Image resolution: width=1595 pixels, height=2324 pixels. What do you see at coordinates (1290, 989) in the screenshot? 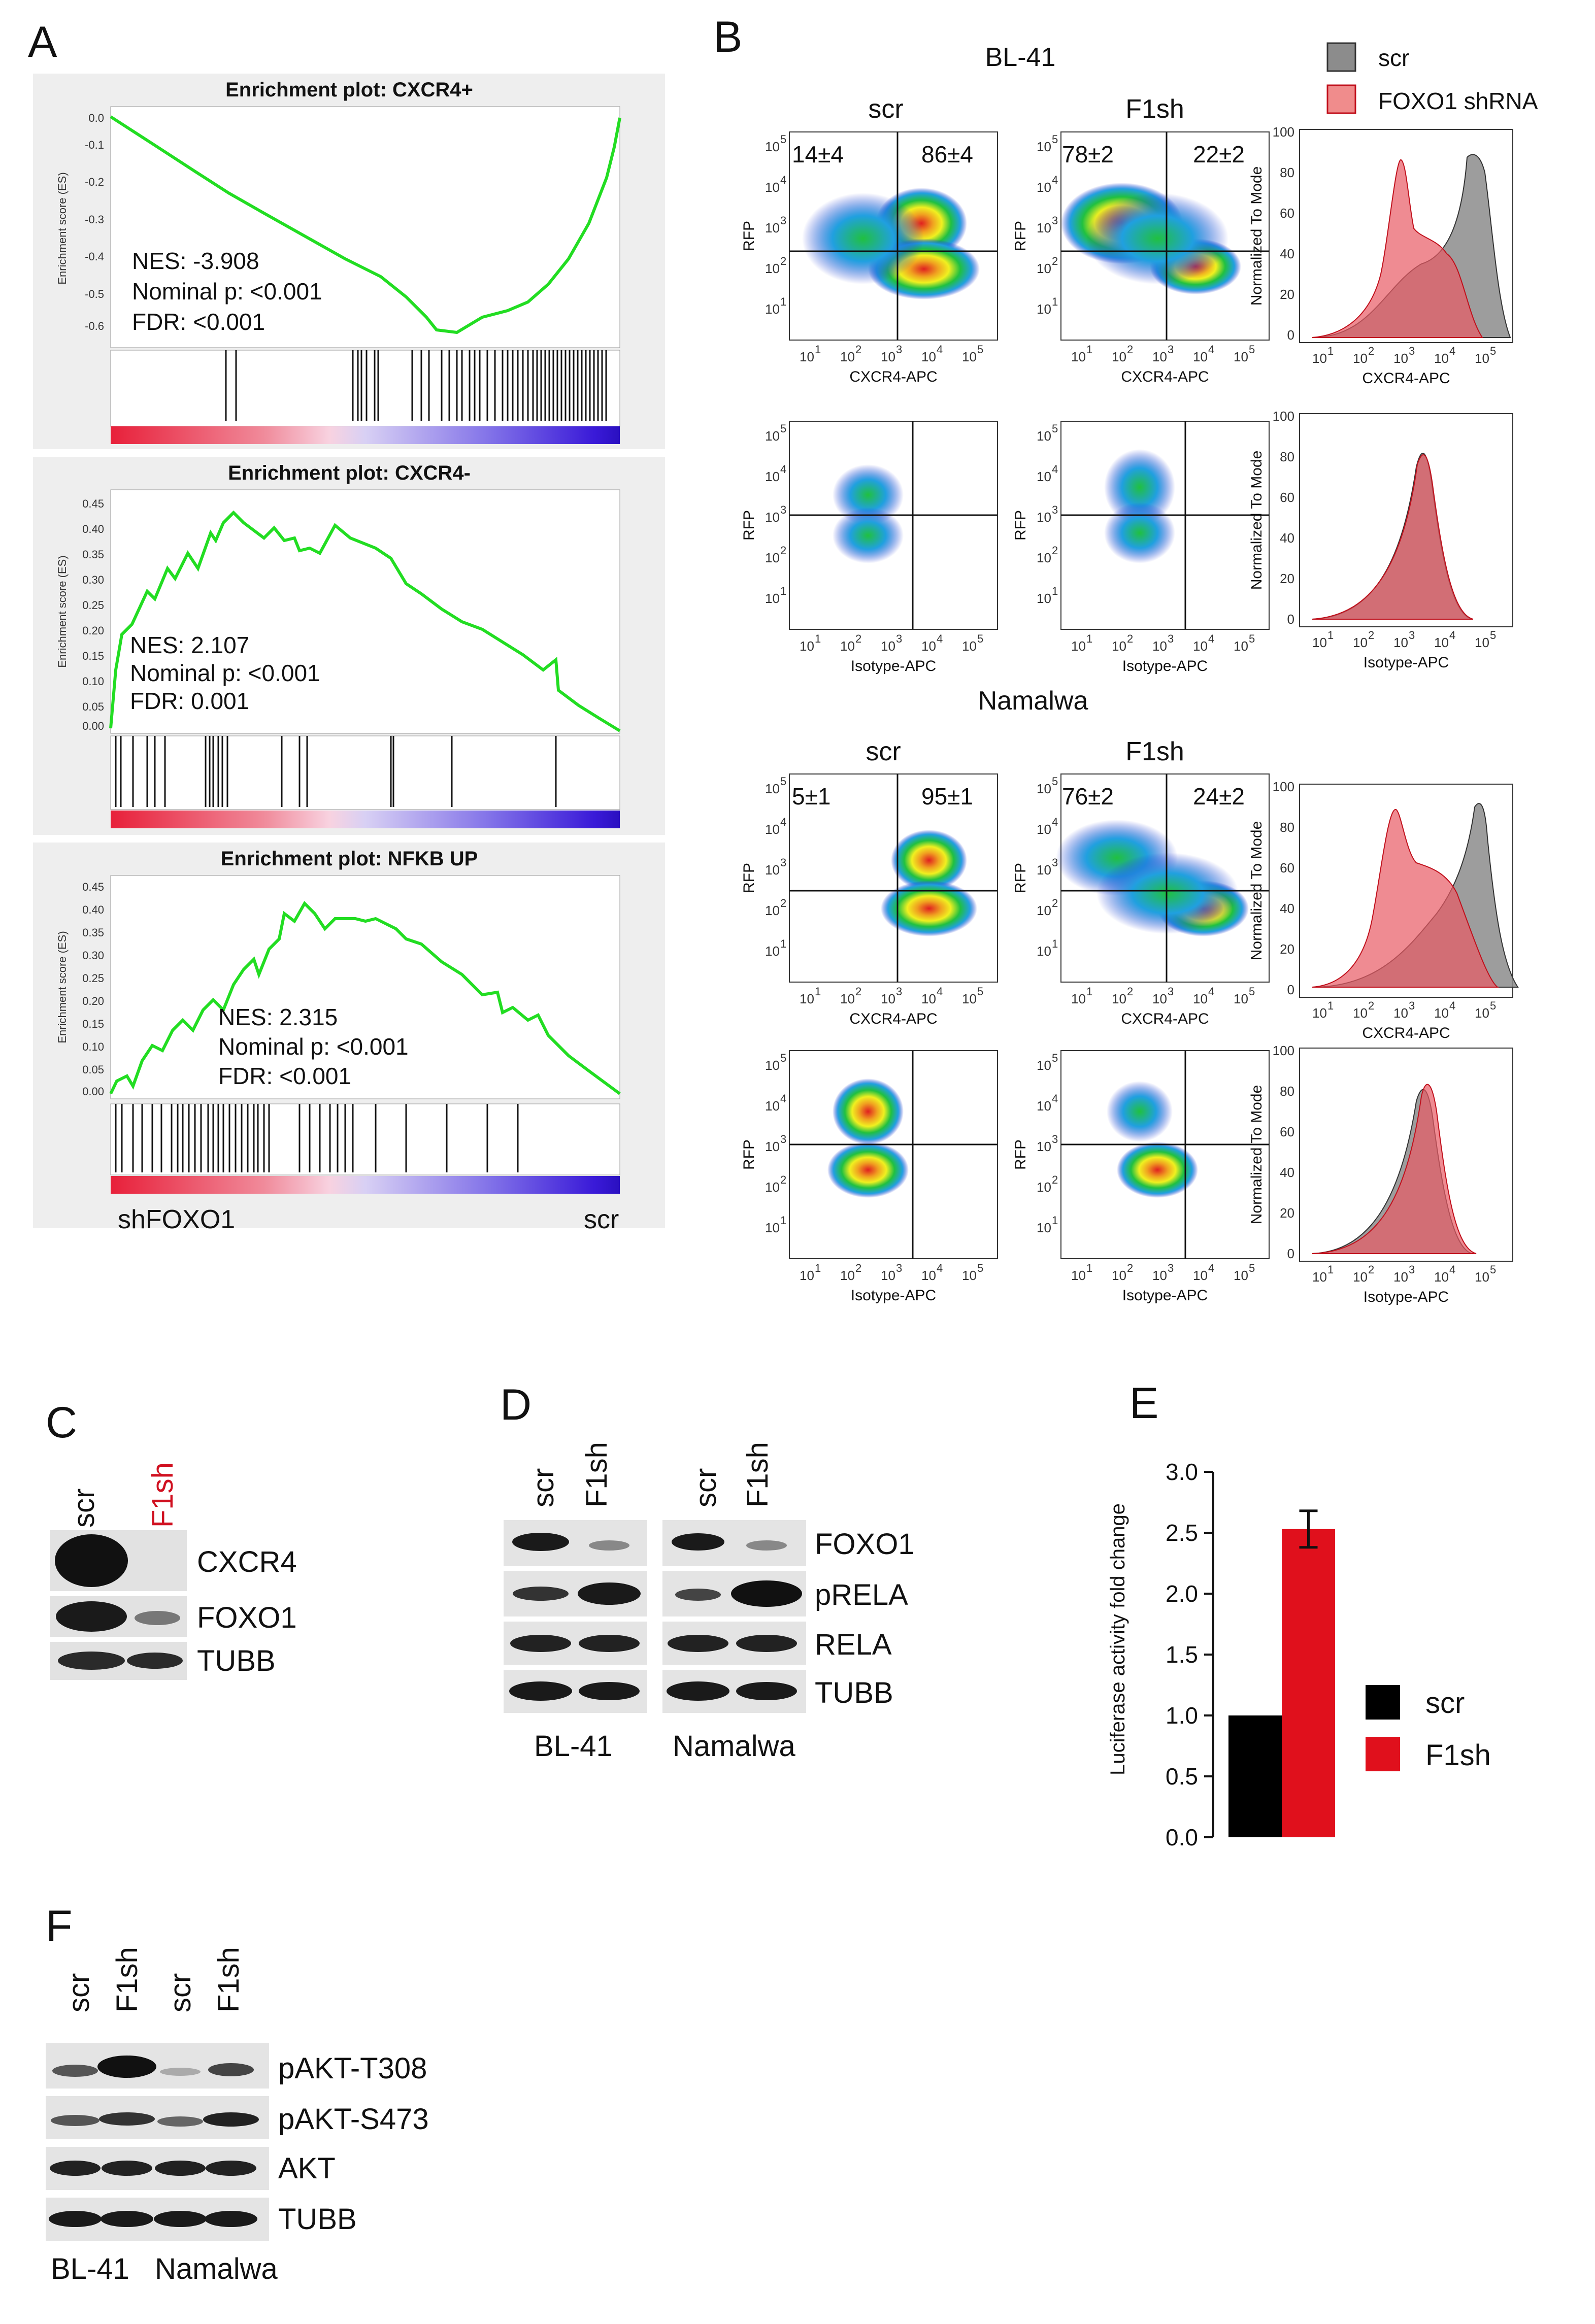
I see `ytick: 0` at bounding box center [1290, 989].